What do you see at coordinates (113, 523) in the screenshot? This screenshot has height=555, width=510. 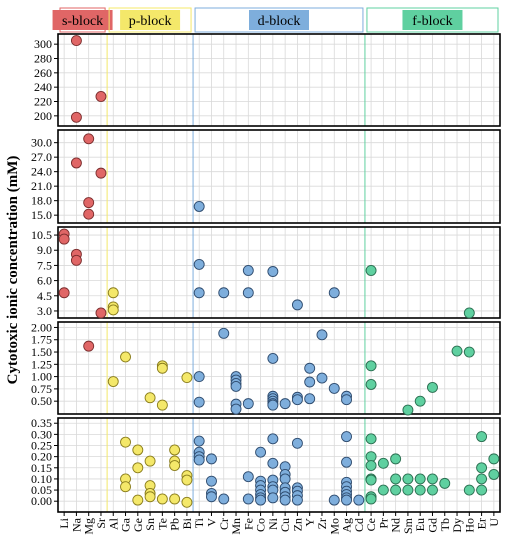 I see `x-tick-label: Al` at bounding box center [113, 523].